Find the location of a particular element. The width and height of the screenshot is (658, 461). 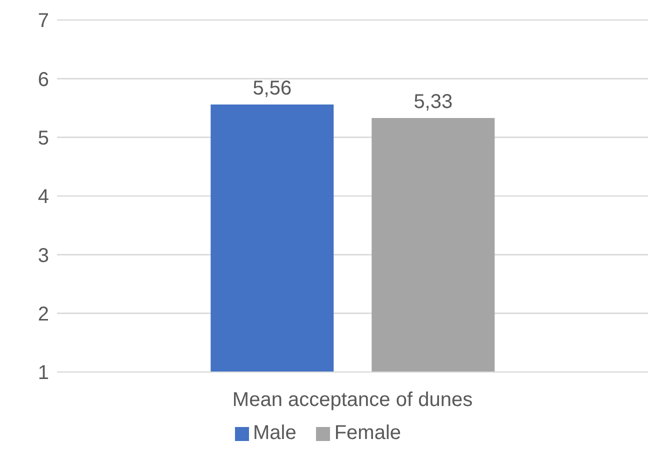

y-tick-label: 3 is located at coordinates (43, 255).